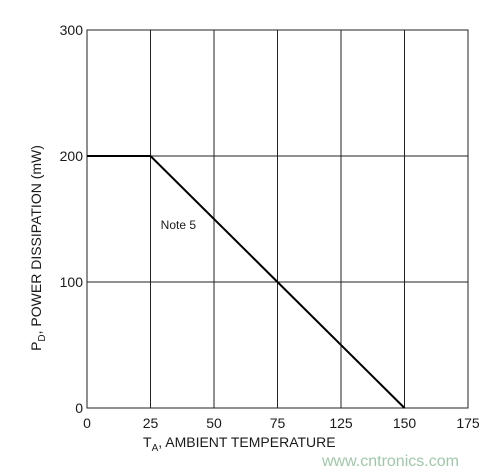 This screenshot has height=474, width=500. I want to click on y-tick-label: 200, so click(72, 156).